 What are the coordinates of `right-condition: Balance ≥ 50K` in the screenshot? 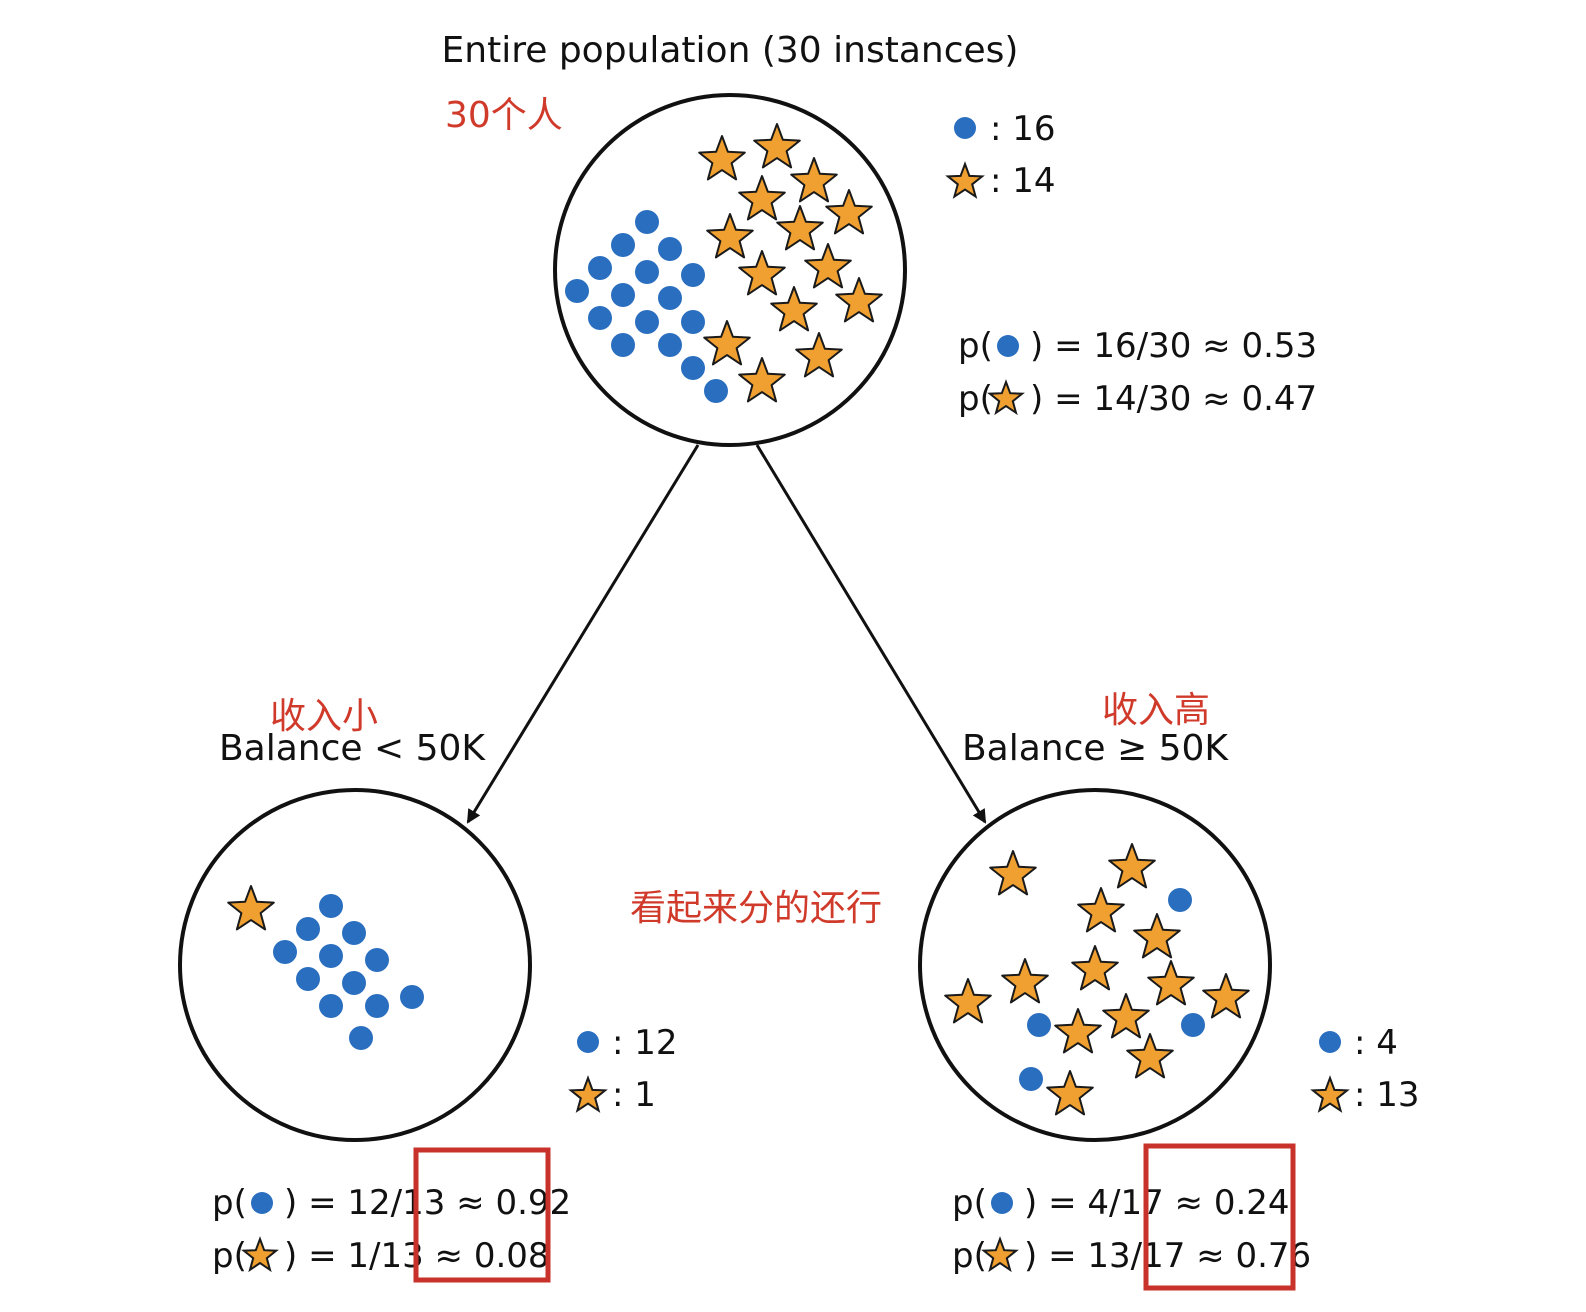 It's located at (1095, 748).